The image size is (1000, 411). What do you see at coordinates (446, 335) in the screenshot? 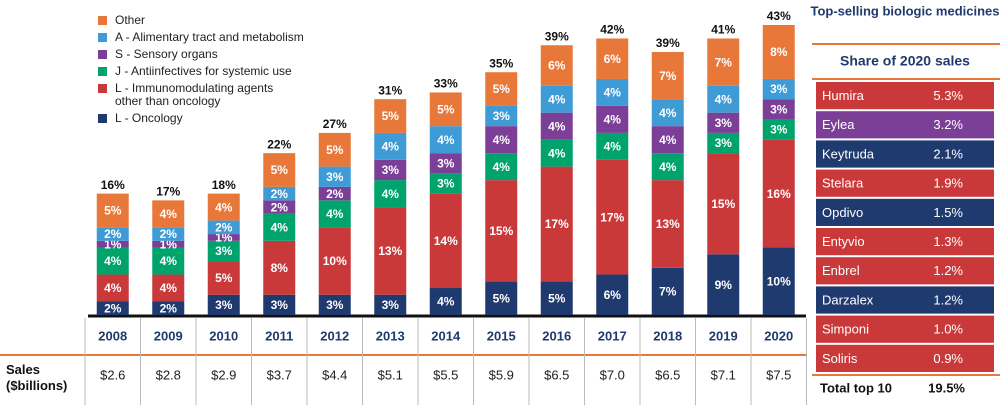
I see `x-tick-label: 2014` at bounding box center [446, 335].